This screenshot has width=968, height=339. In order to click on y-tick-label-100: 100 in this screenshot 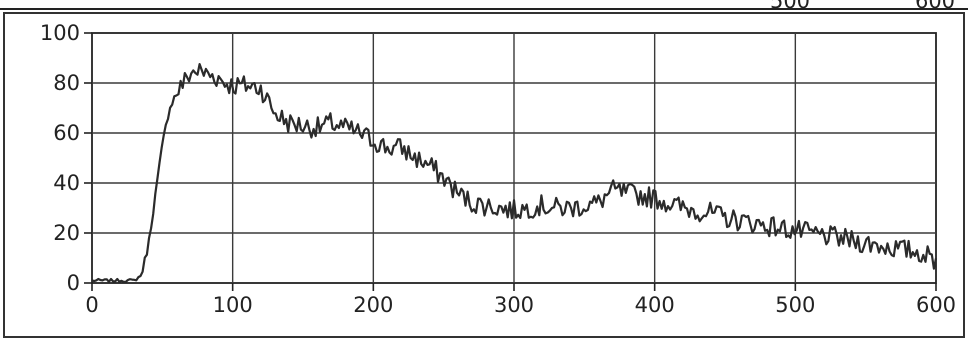, I will do `click(60, 33)`.